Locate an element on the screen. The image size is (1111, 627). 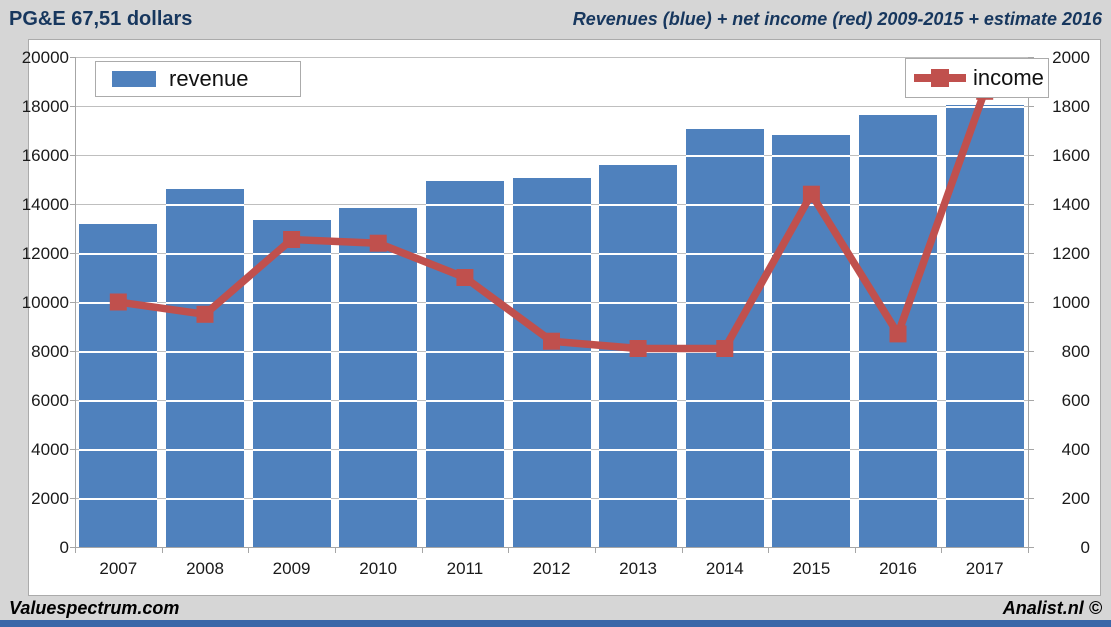
footer-bar: Valuespectrum.com Analist.nl © is located at coordinates (555, 608).